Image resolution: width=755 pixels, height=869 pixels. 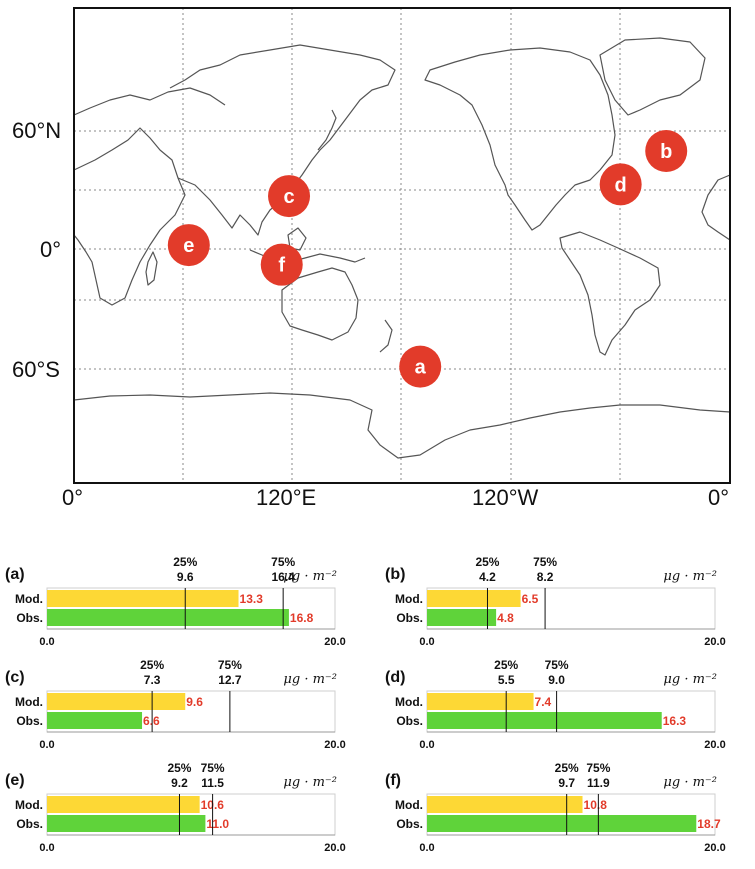 I want to click on marker-label-c: c, so click(x=288, y=197).